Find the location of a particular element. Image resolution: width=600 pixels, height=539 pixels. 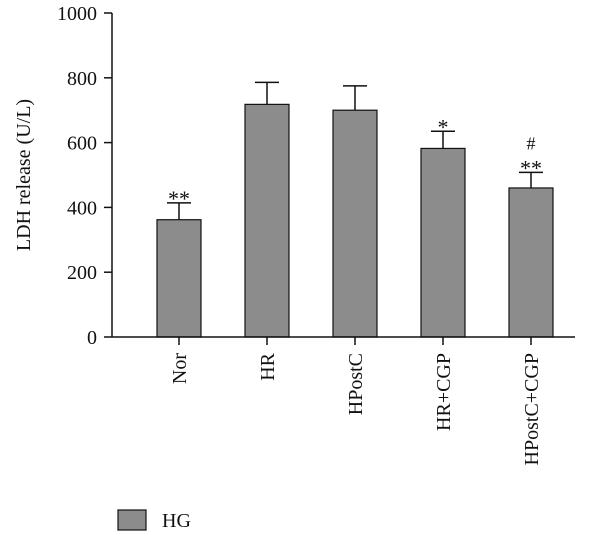

y-axis-label: LDH release (U/L) is located at coordinates (24, 175).